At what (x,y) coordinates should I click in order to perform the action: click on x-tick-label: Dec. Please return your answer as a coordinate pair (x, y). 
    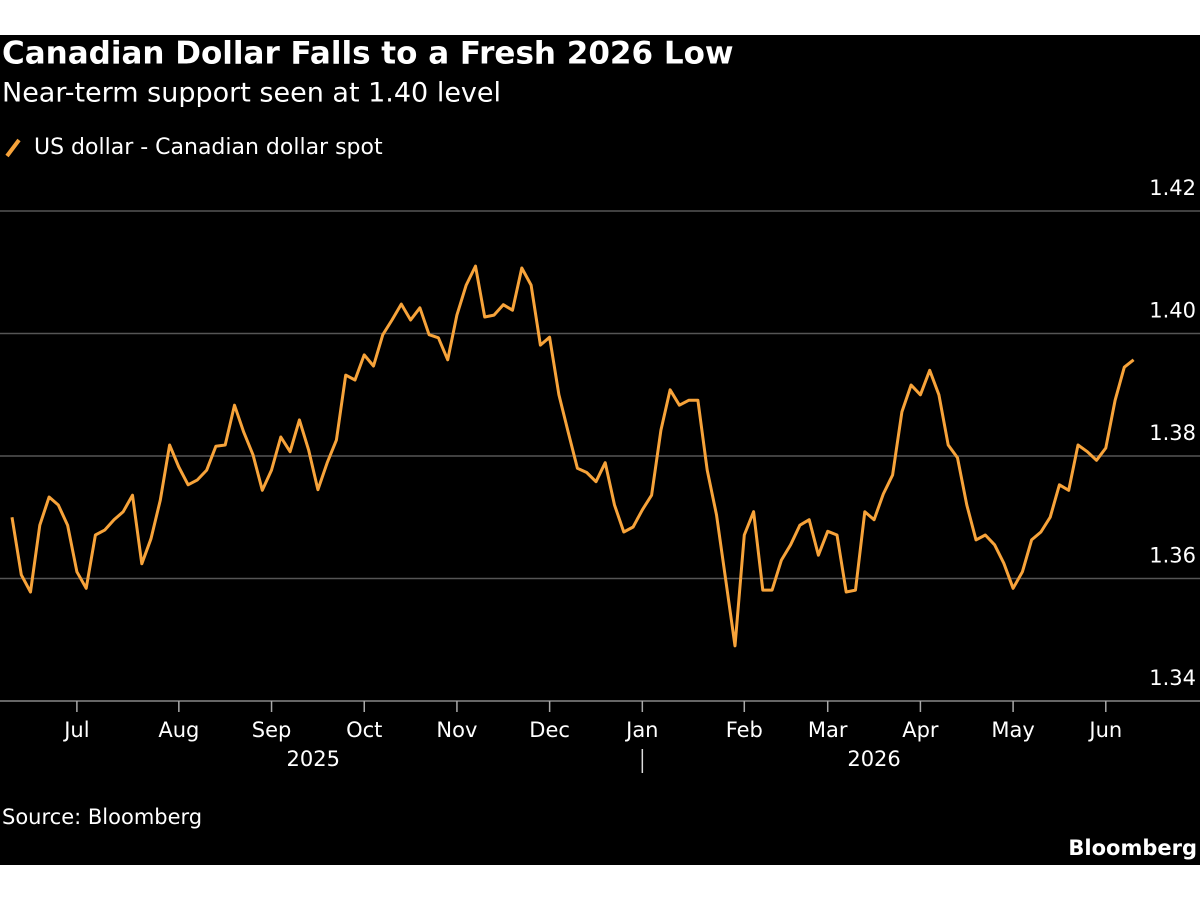
    Looking at the image, I should click on (549, 730).